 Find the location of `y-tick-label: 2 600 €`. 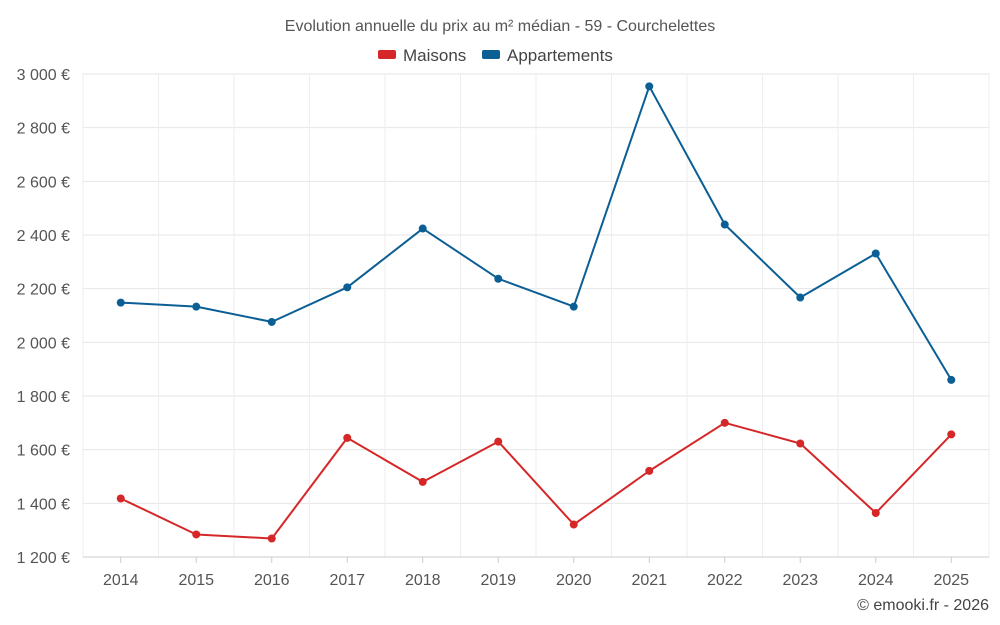

y-tick-label: 2 600 € is located at coordinates (43, 182).